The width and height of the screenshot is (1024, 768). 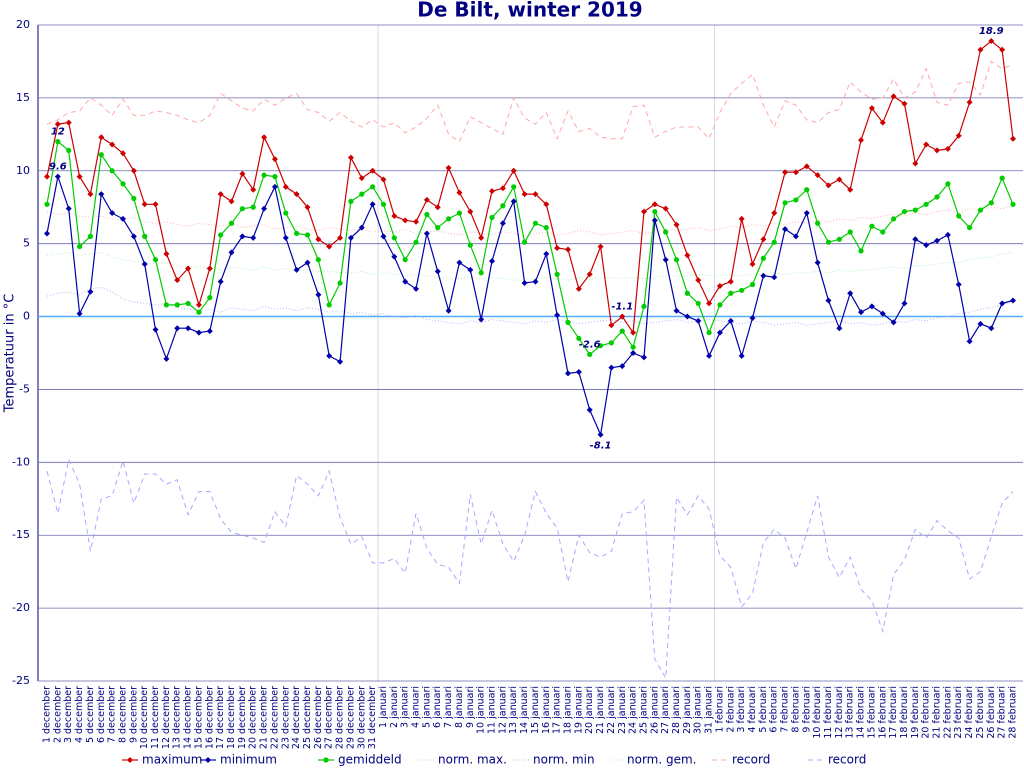 What do you see at coordinates (662, 760) in the screenshot?
I see `legend-label: norm. gem.` at bounding box center [662, 760].